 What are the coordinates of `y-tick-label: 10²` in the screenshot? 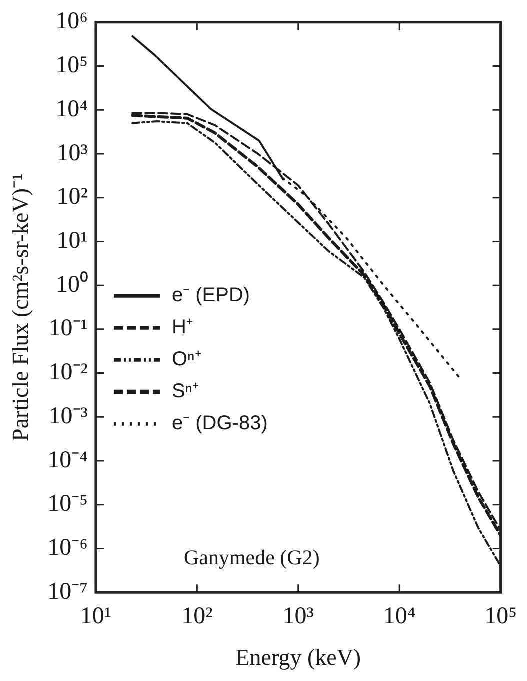 It's located at (72, 197).